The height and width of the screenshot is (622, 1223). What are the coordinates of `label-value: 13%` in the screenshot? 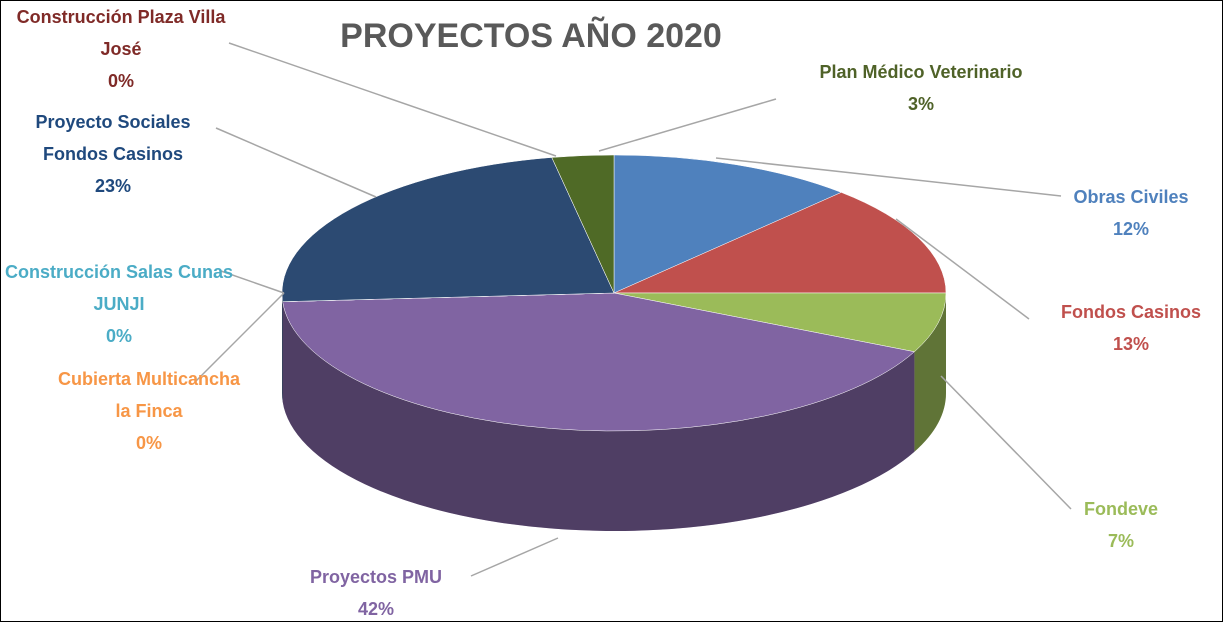 It's located at (1131, 344).